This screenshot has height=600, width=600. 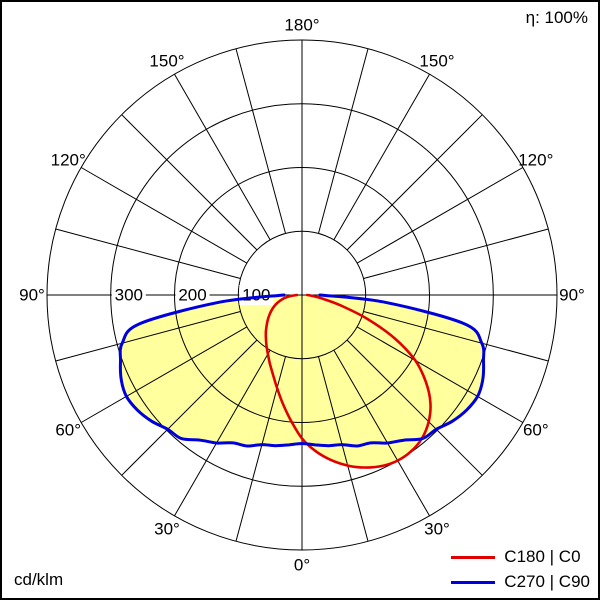 I want to click on radial-tick-label: 300, so click(x=129, y=295).